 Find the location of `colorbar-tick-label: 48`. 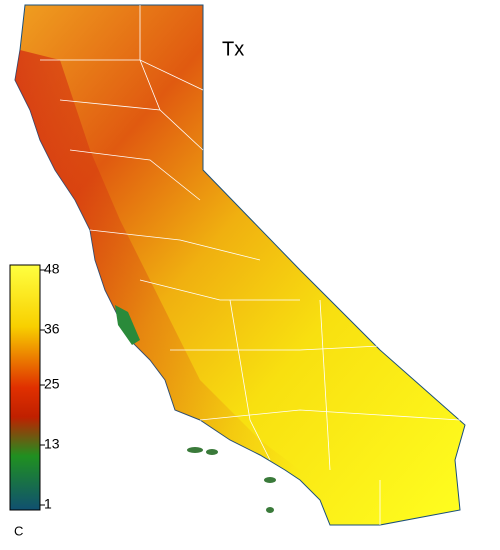

colorbar-tick-label: 48 is located at coordinates (52, 269).